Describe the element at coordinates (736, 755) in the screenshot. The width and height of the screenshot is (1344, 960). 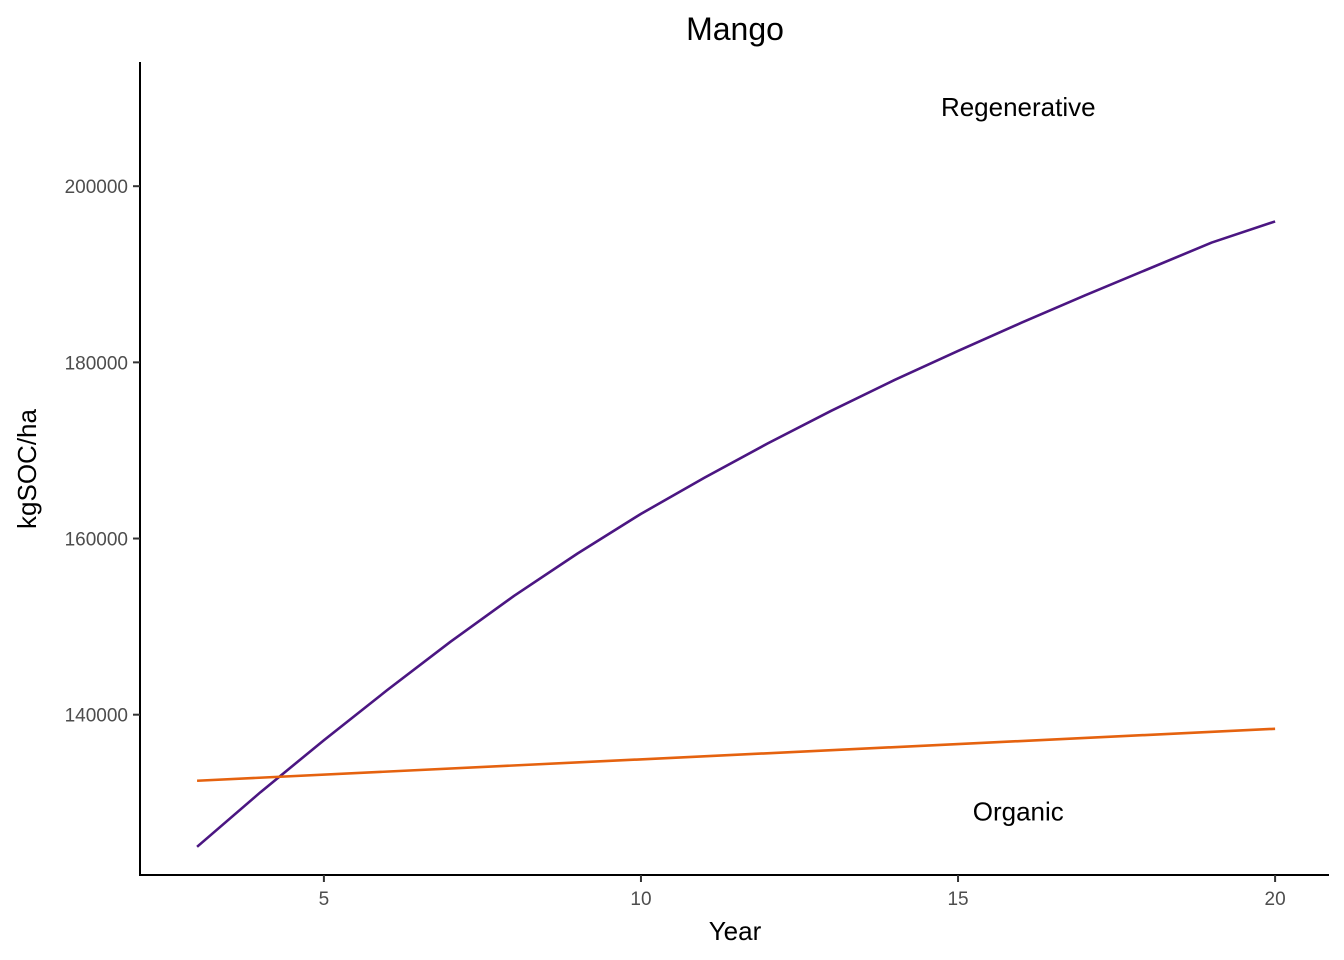
I see `series-line-organic` at that location.